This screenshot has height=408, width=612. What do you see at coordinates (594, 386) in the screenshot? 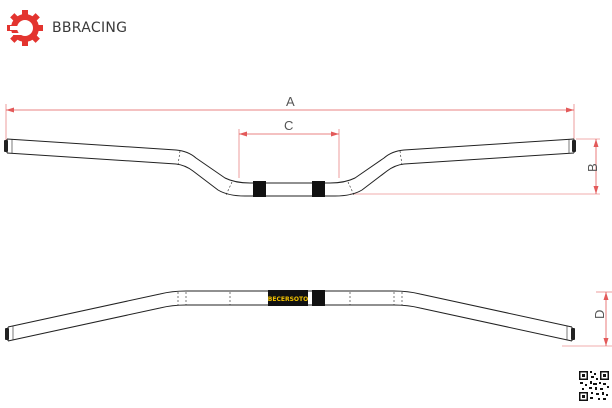
I see `qr-code-icon` at bounding box center [594, 386].